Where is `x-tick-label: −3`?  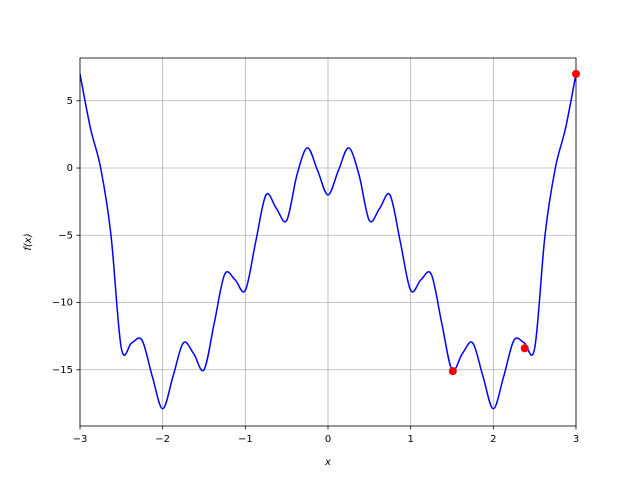 x-tick-label: −3 is located at coordinates (80, 439).